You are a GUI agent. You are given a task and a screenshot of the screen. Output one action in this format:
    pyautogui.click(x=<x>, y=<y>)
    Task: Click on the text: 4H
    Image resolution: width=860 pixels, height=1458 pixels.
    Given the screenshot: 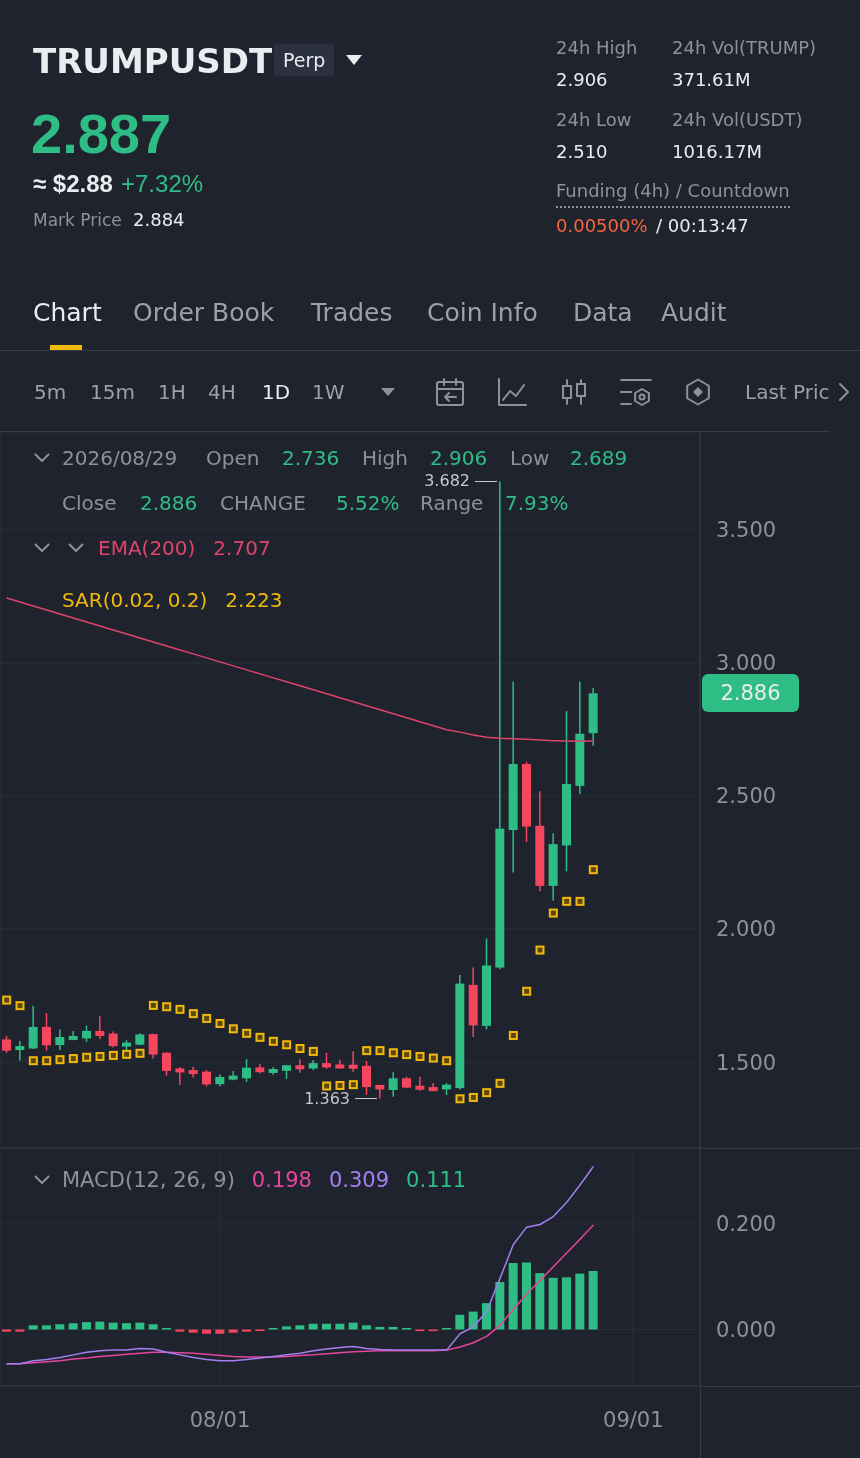 What is the action you would take?
    pyautogui.click(x=222, y=392)
    